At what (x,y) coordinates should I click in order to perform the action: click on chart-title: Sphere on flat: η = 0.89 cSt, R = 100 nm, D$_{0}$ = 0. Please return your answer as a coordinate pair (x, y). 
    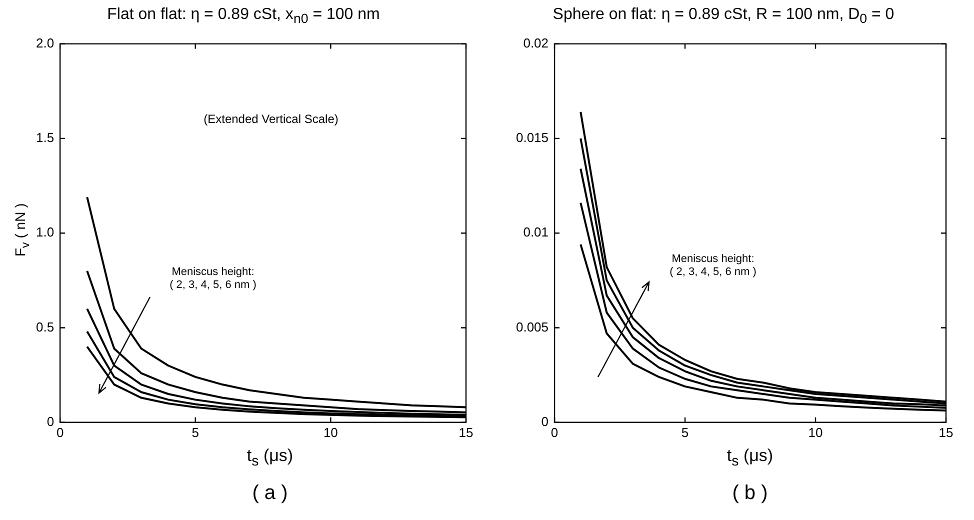
    Looking at the image, I should click on (724, 16).